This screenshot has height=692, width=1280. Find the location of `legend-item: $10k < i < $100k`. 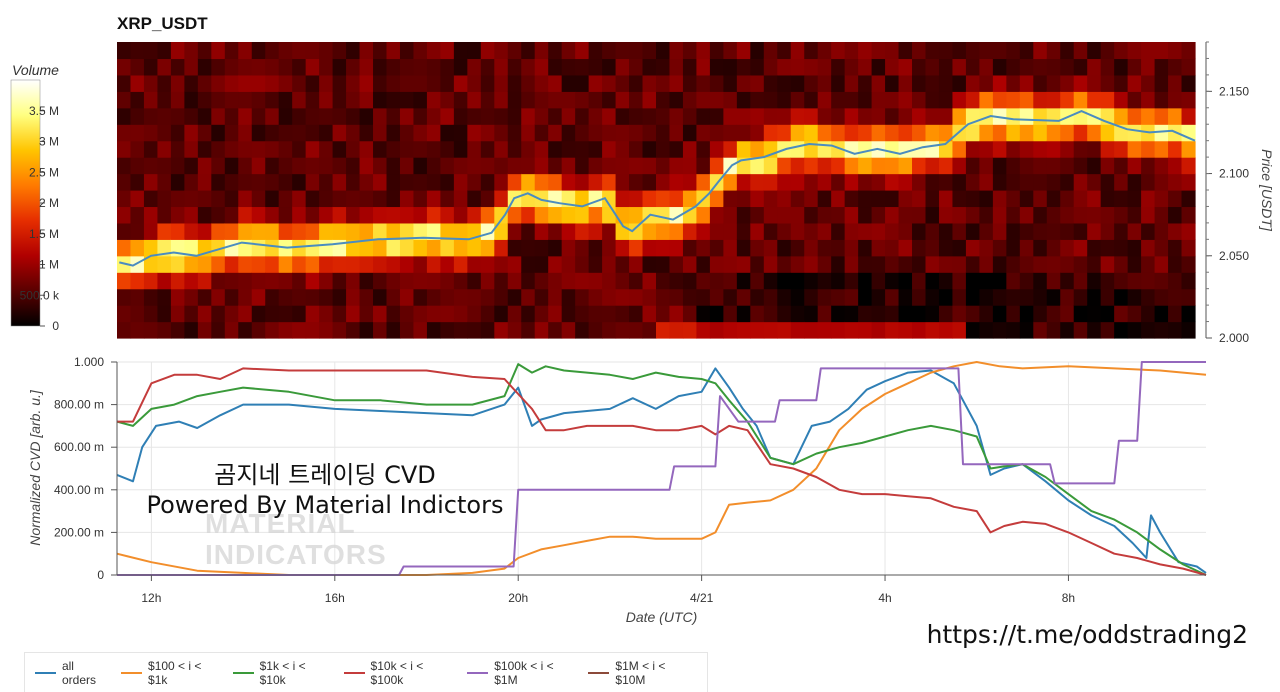

legend-item: $10k < i < $100k is located at coordinates (399, 673).